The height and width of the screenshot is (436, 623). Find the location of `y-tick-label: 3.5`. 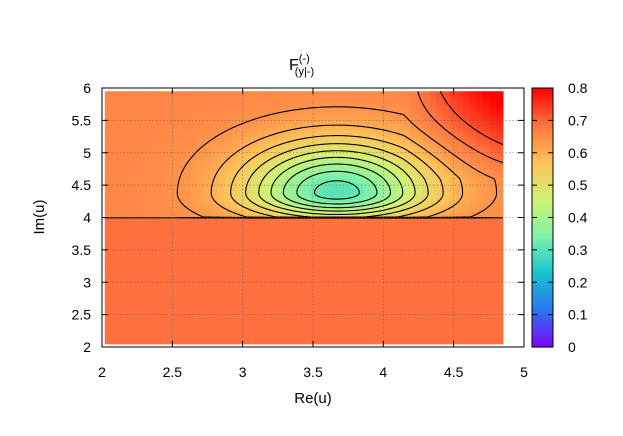

y-tick-label: 3.5 is located at coordinates (82, 250).